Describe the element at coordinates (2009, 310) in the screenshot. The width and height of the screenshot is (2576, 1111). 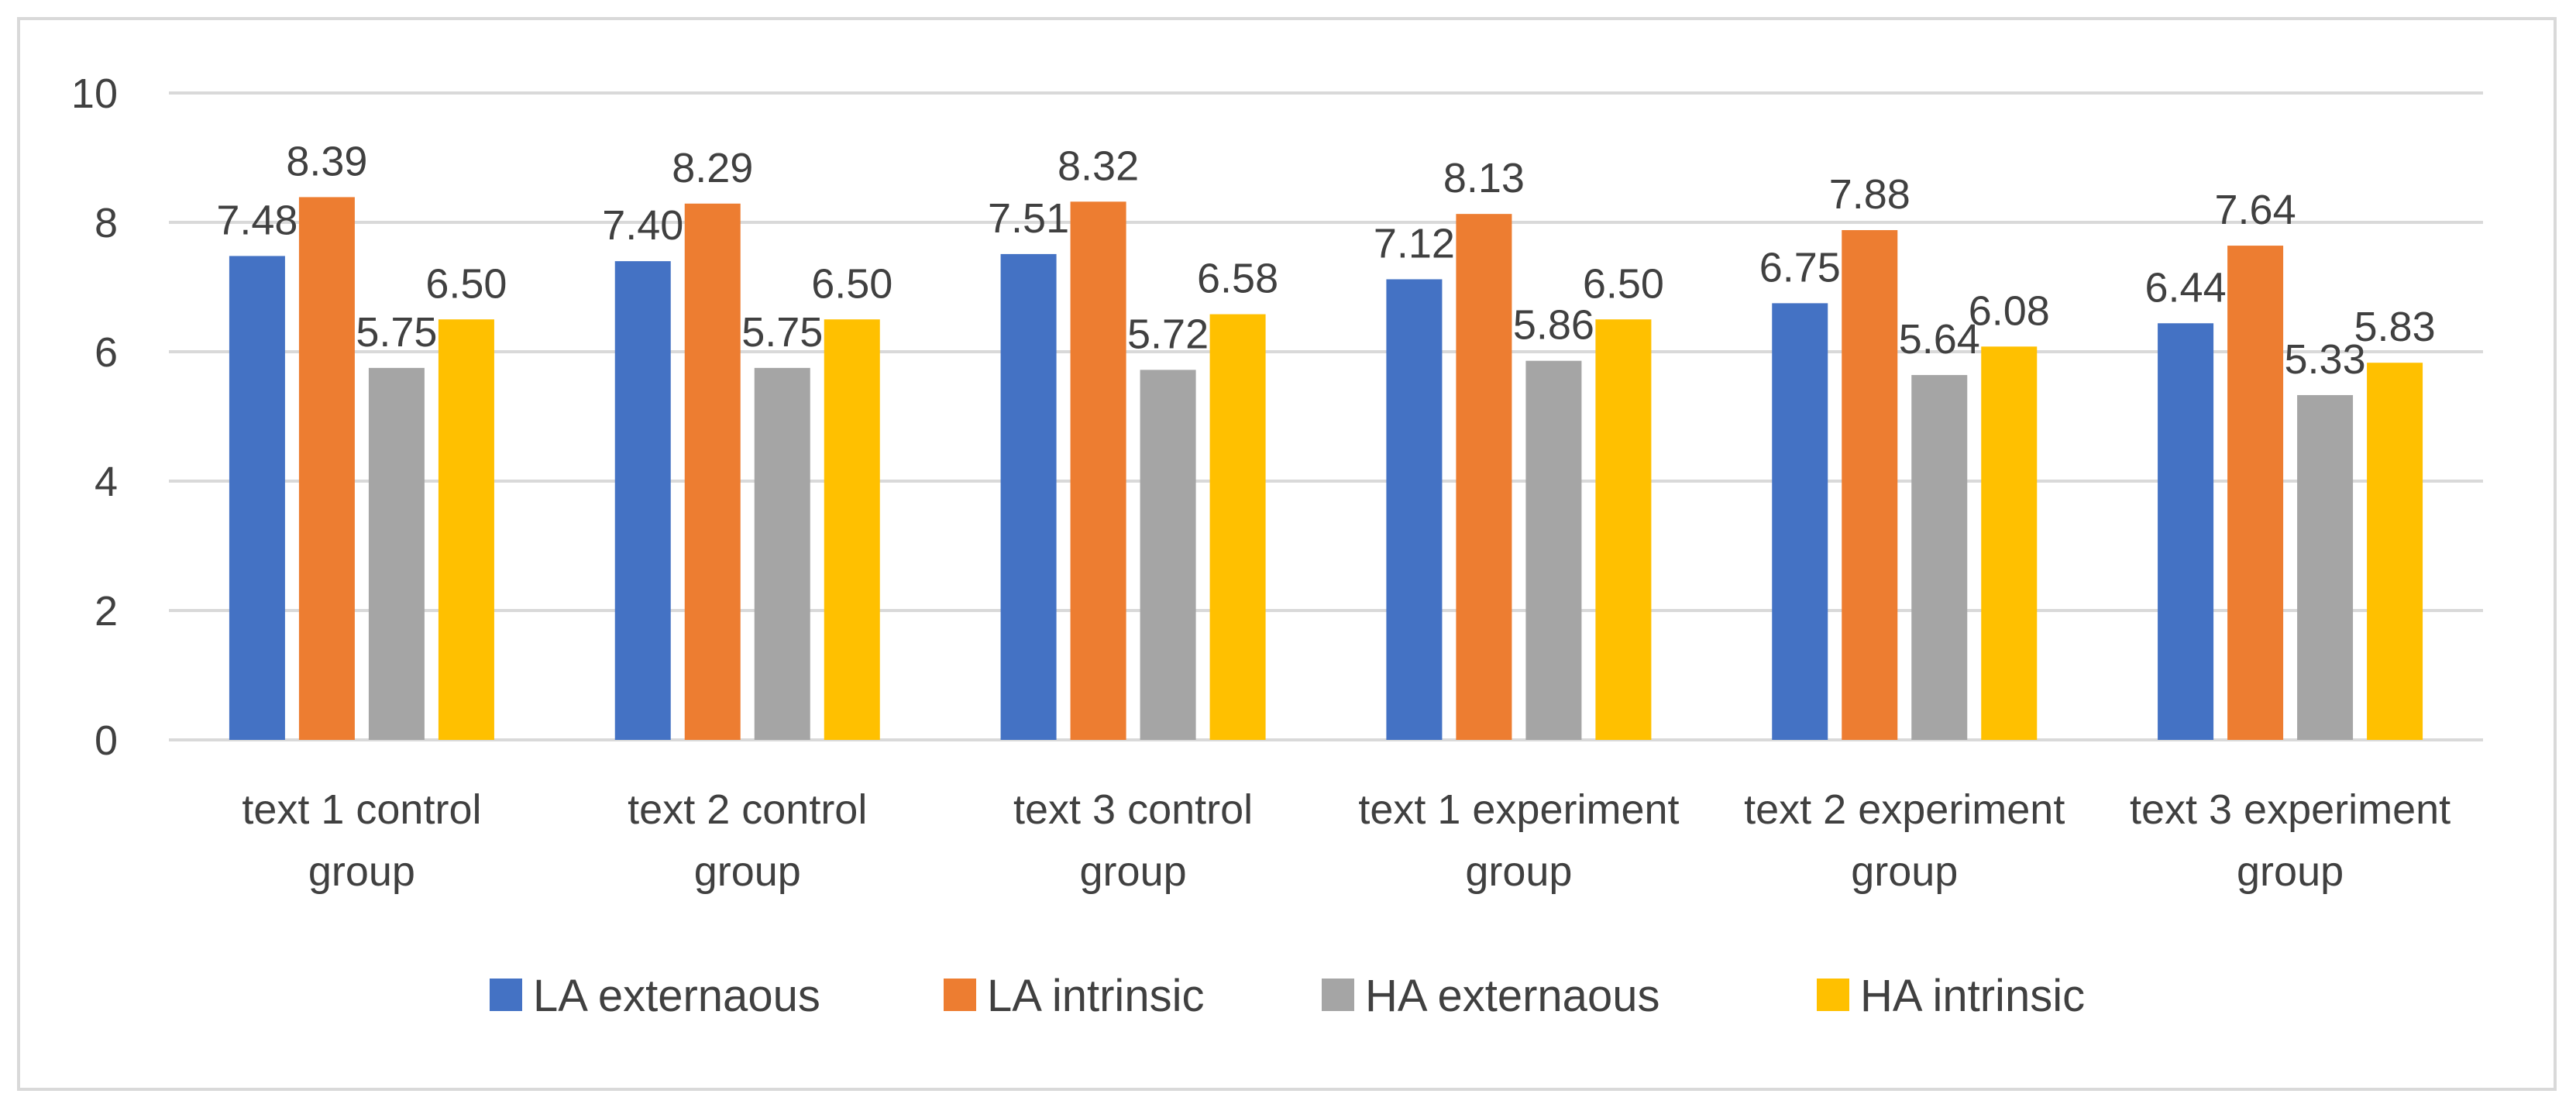
I see `data-label: 6.08` at that location.